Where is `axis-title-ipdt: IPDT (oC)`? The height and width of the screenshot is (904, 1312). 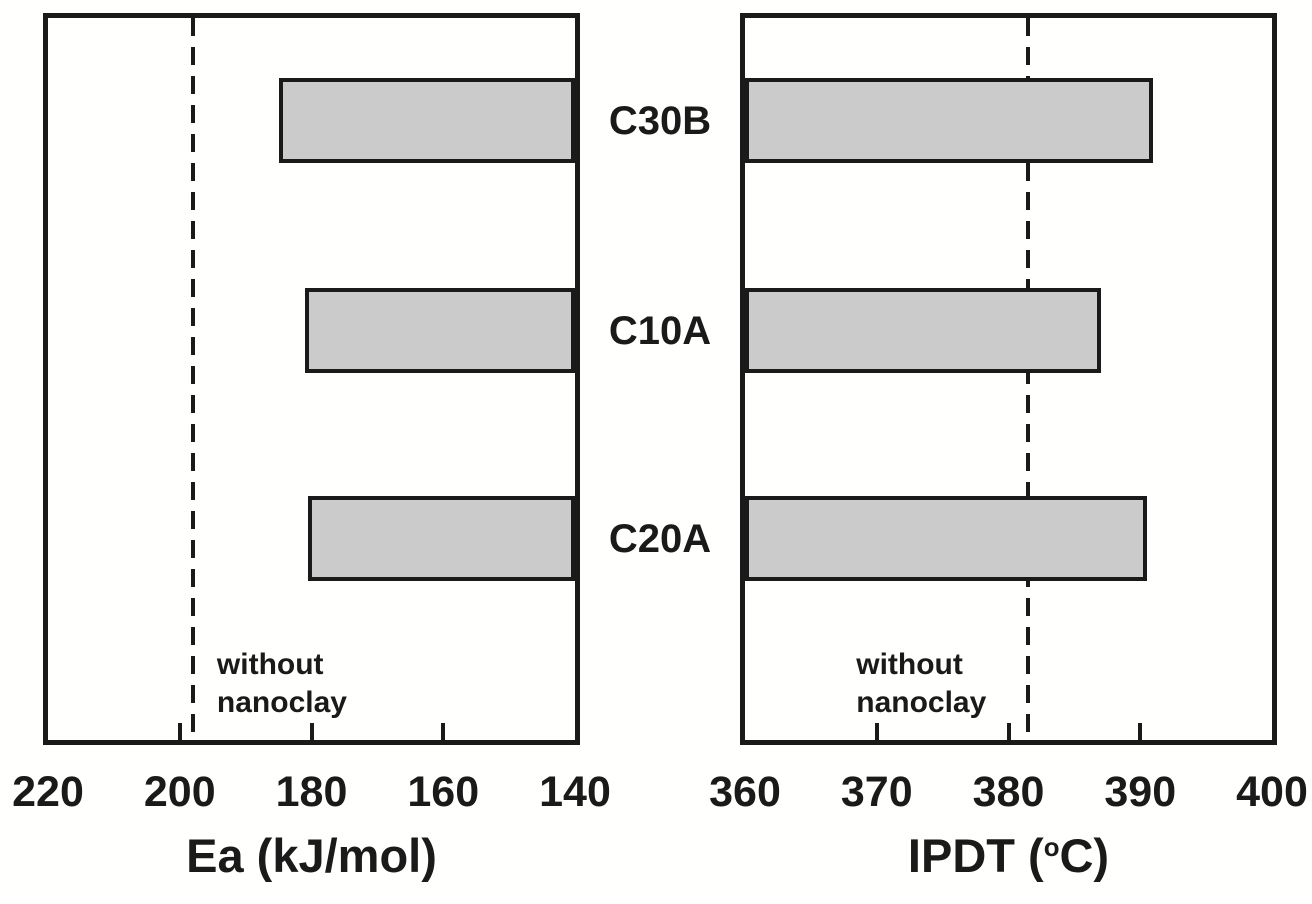
axis-title-ipdt: IPDT (oC) is located at coordinates (1008, 855).